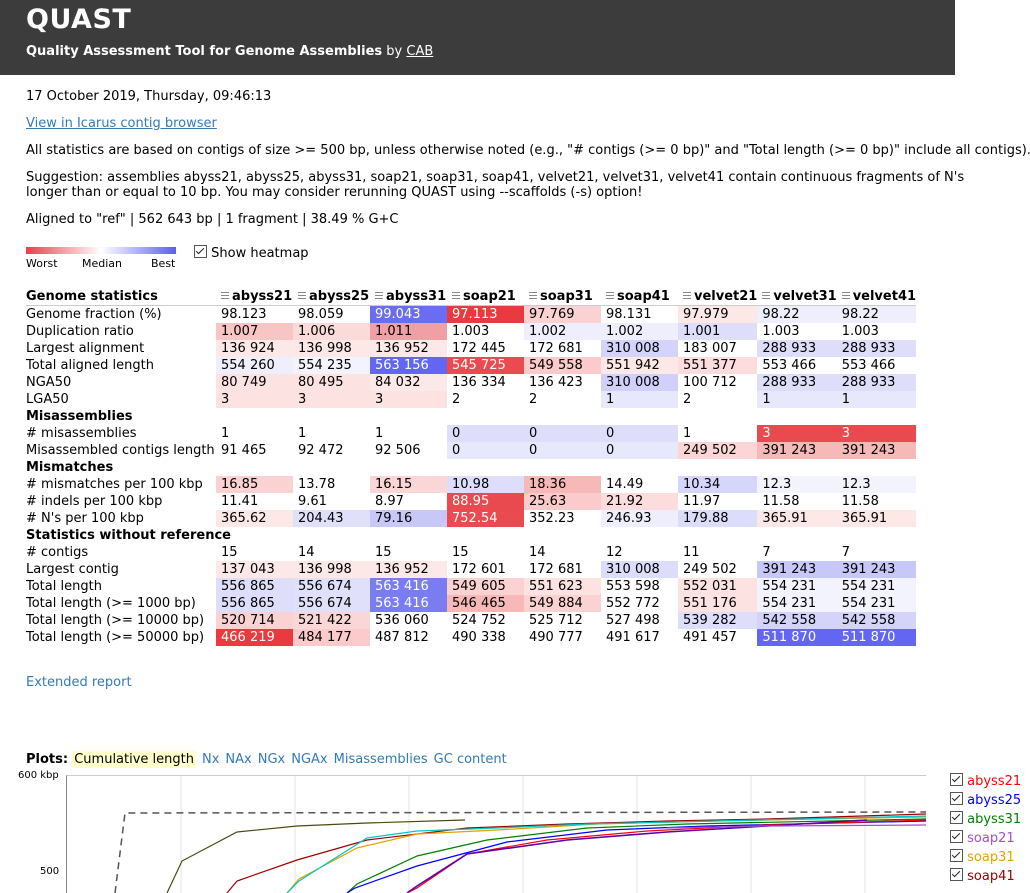 The image size is (1030, 893). I want to click on column-header-velvet21: velvet21, so click(718, 297).